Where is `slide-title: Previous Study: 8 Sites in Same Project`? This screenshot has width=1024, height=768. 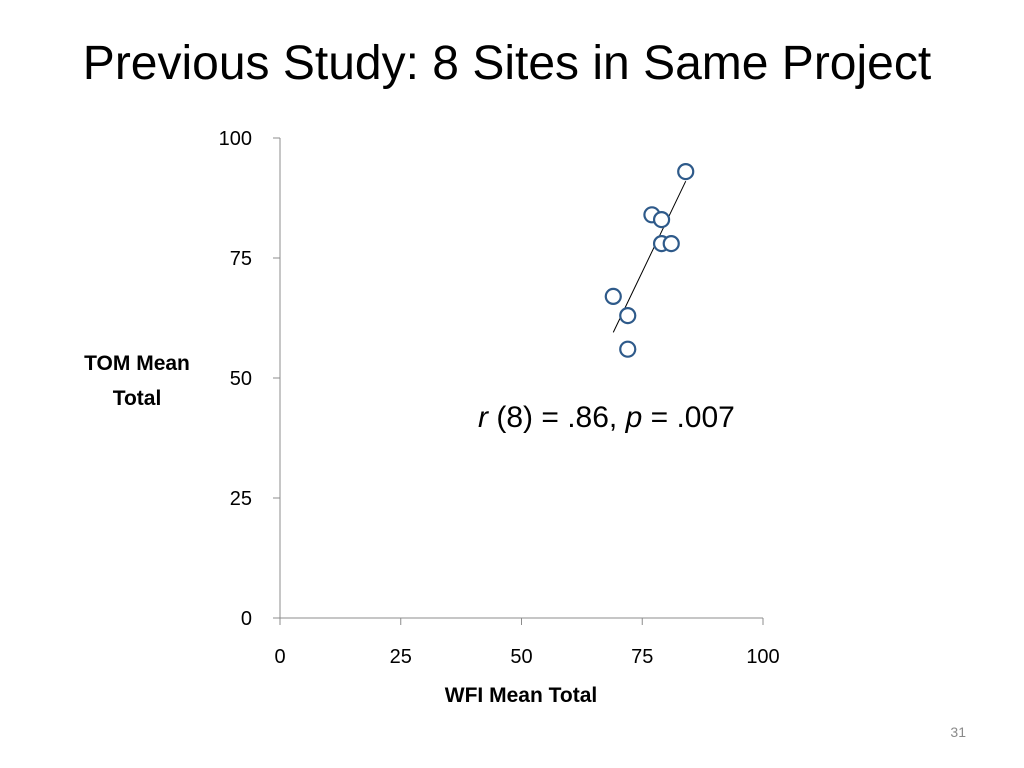 slide-title: Previous Study: 8 Sites in Same Project is located at coordinates (507, 63).